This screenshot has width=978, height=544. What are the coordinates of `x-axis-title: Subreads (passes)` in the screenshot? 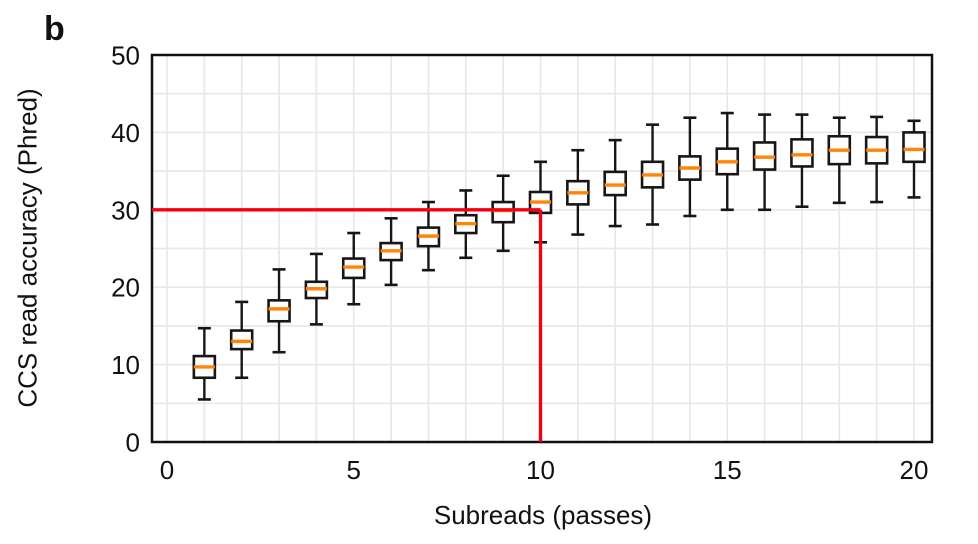 It's located at (543, 515).